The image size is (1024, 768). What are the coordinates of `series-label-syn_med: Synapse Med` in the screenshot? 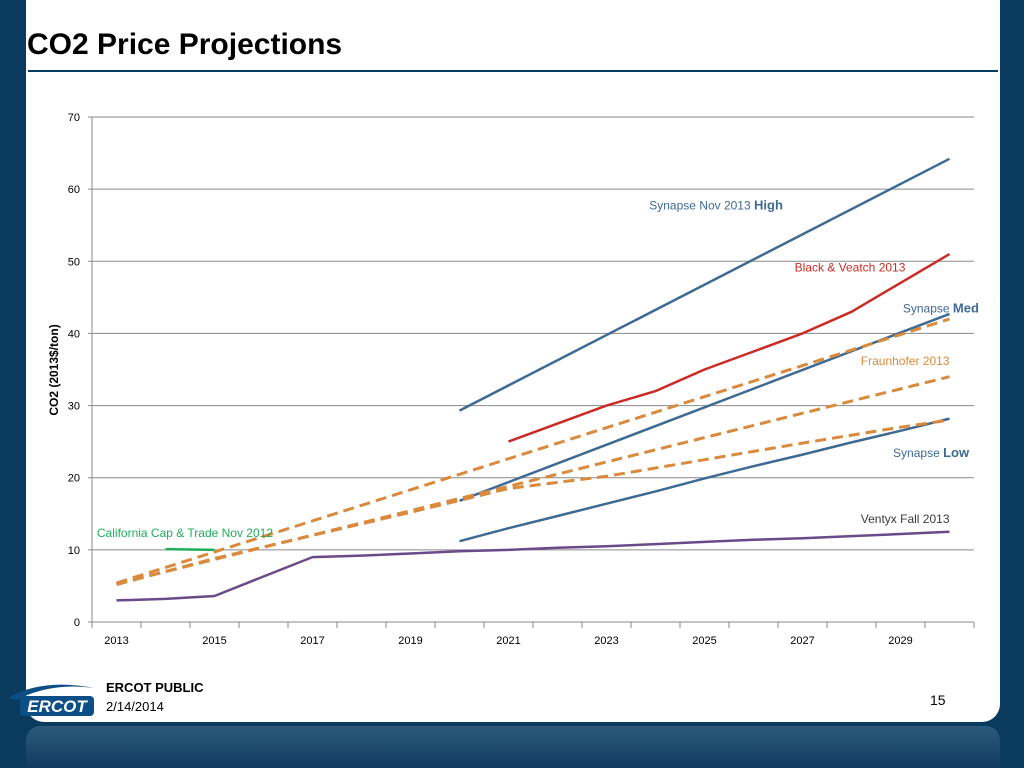 It's located at (941, 308).